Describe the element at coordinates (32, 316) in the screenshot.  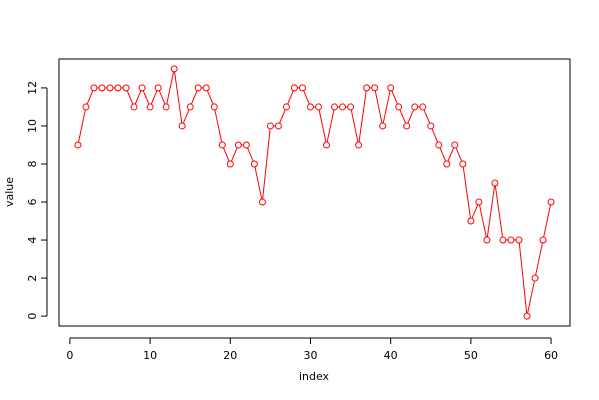
I see `y-tick-label: 0` at that location.